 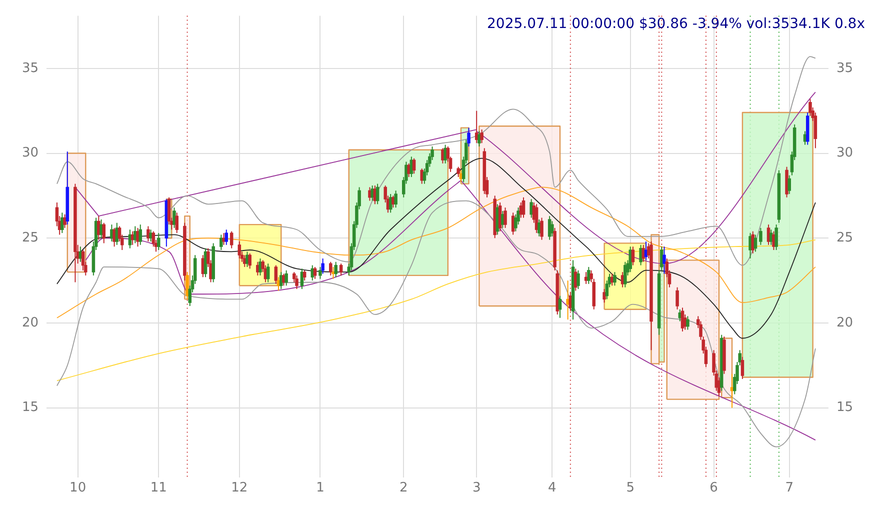 I want to click on y2-tick-label: 35, so click(x=845, y=68).